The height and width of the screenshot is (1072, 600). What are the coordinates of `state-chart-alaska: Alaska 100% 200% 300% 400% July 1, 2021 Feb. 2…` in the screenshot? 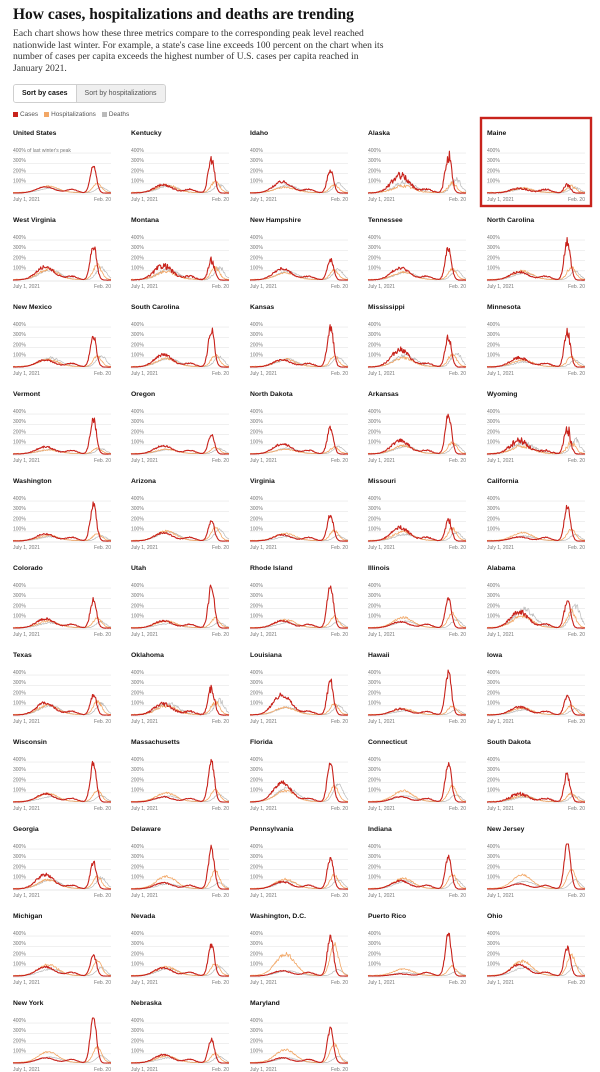 It's located at (417, 166).